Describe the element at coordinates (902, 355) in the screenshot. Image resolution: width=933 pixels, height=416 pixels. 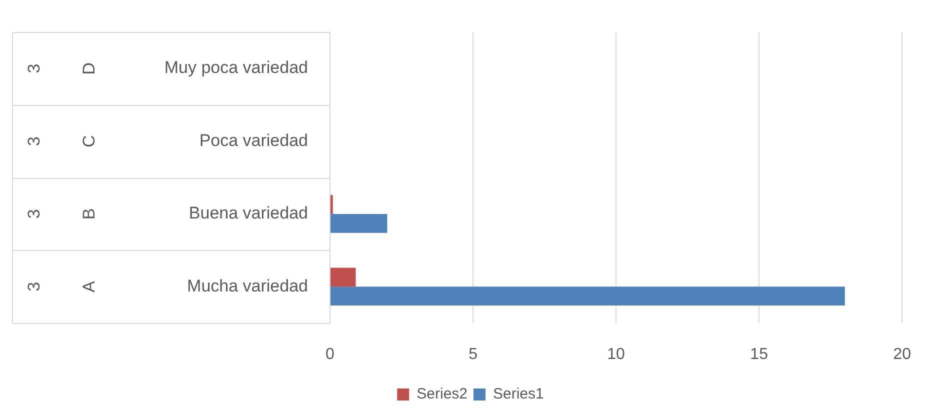
I see `x-tick-label: 20` at that location.